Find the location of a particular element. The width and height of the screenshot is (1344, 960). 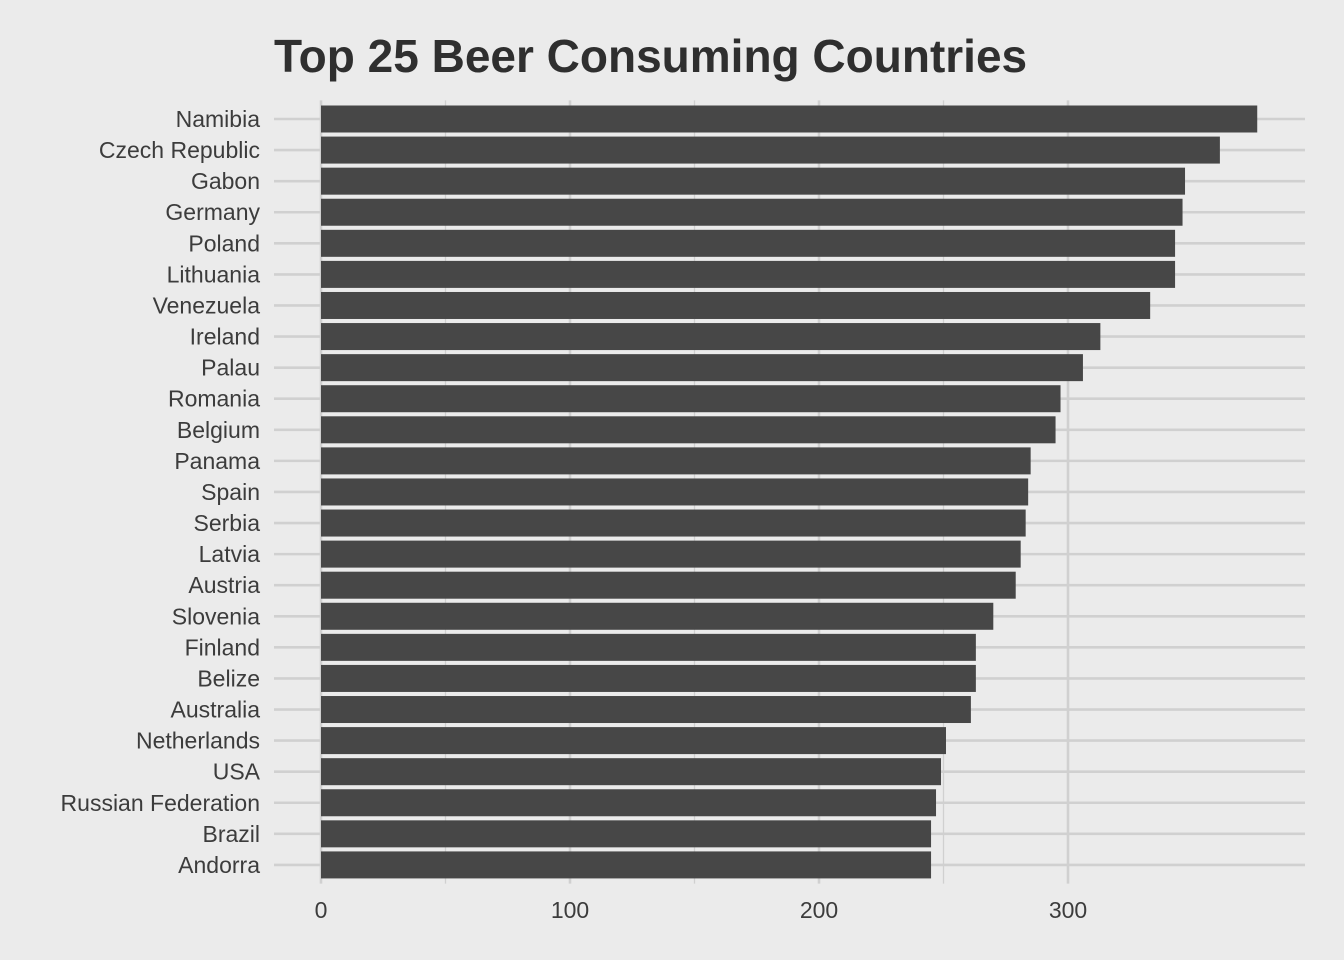

y-tick-label: Australia is located at coordinates (216, 710).